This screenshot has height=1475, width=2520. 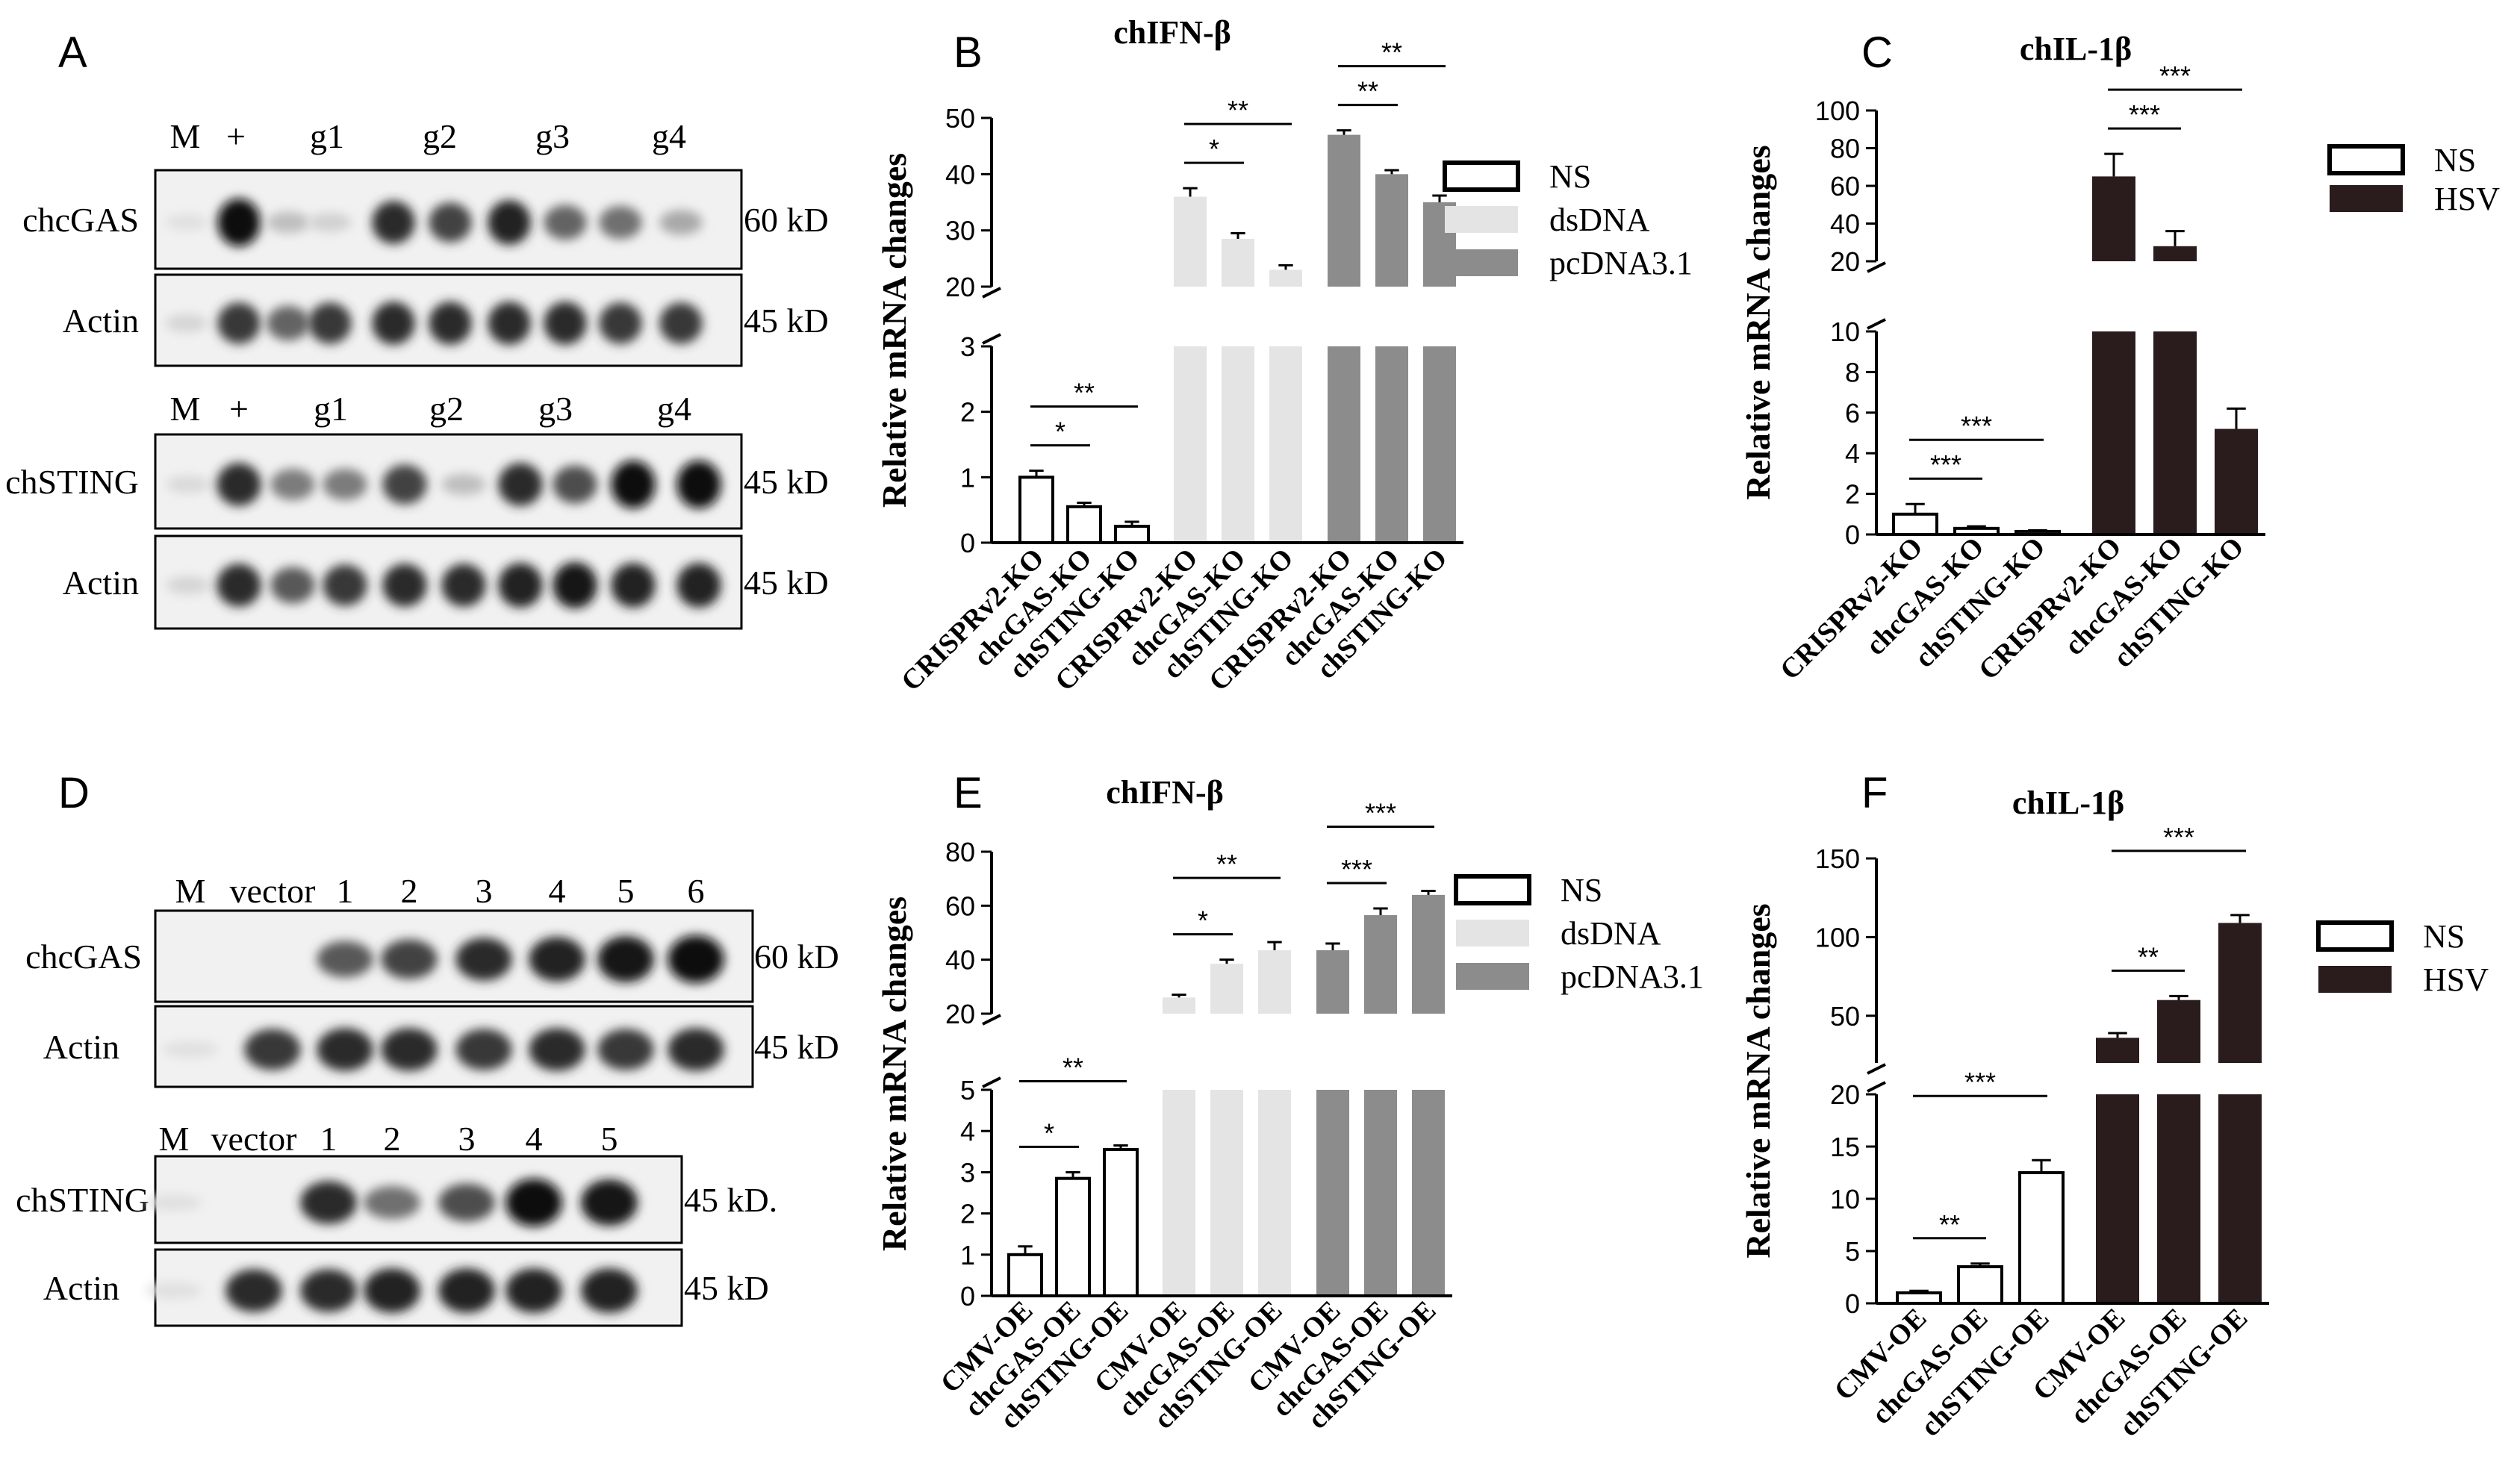 What do you see at coordinates (273, 891) in the screenshot?
I see `lane-label: vector` at bounding box center [273, 891].